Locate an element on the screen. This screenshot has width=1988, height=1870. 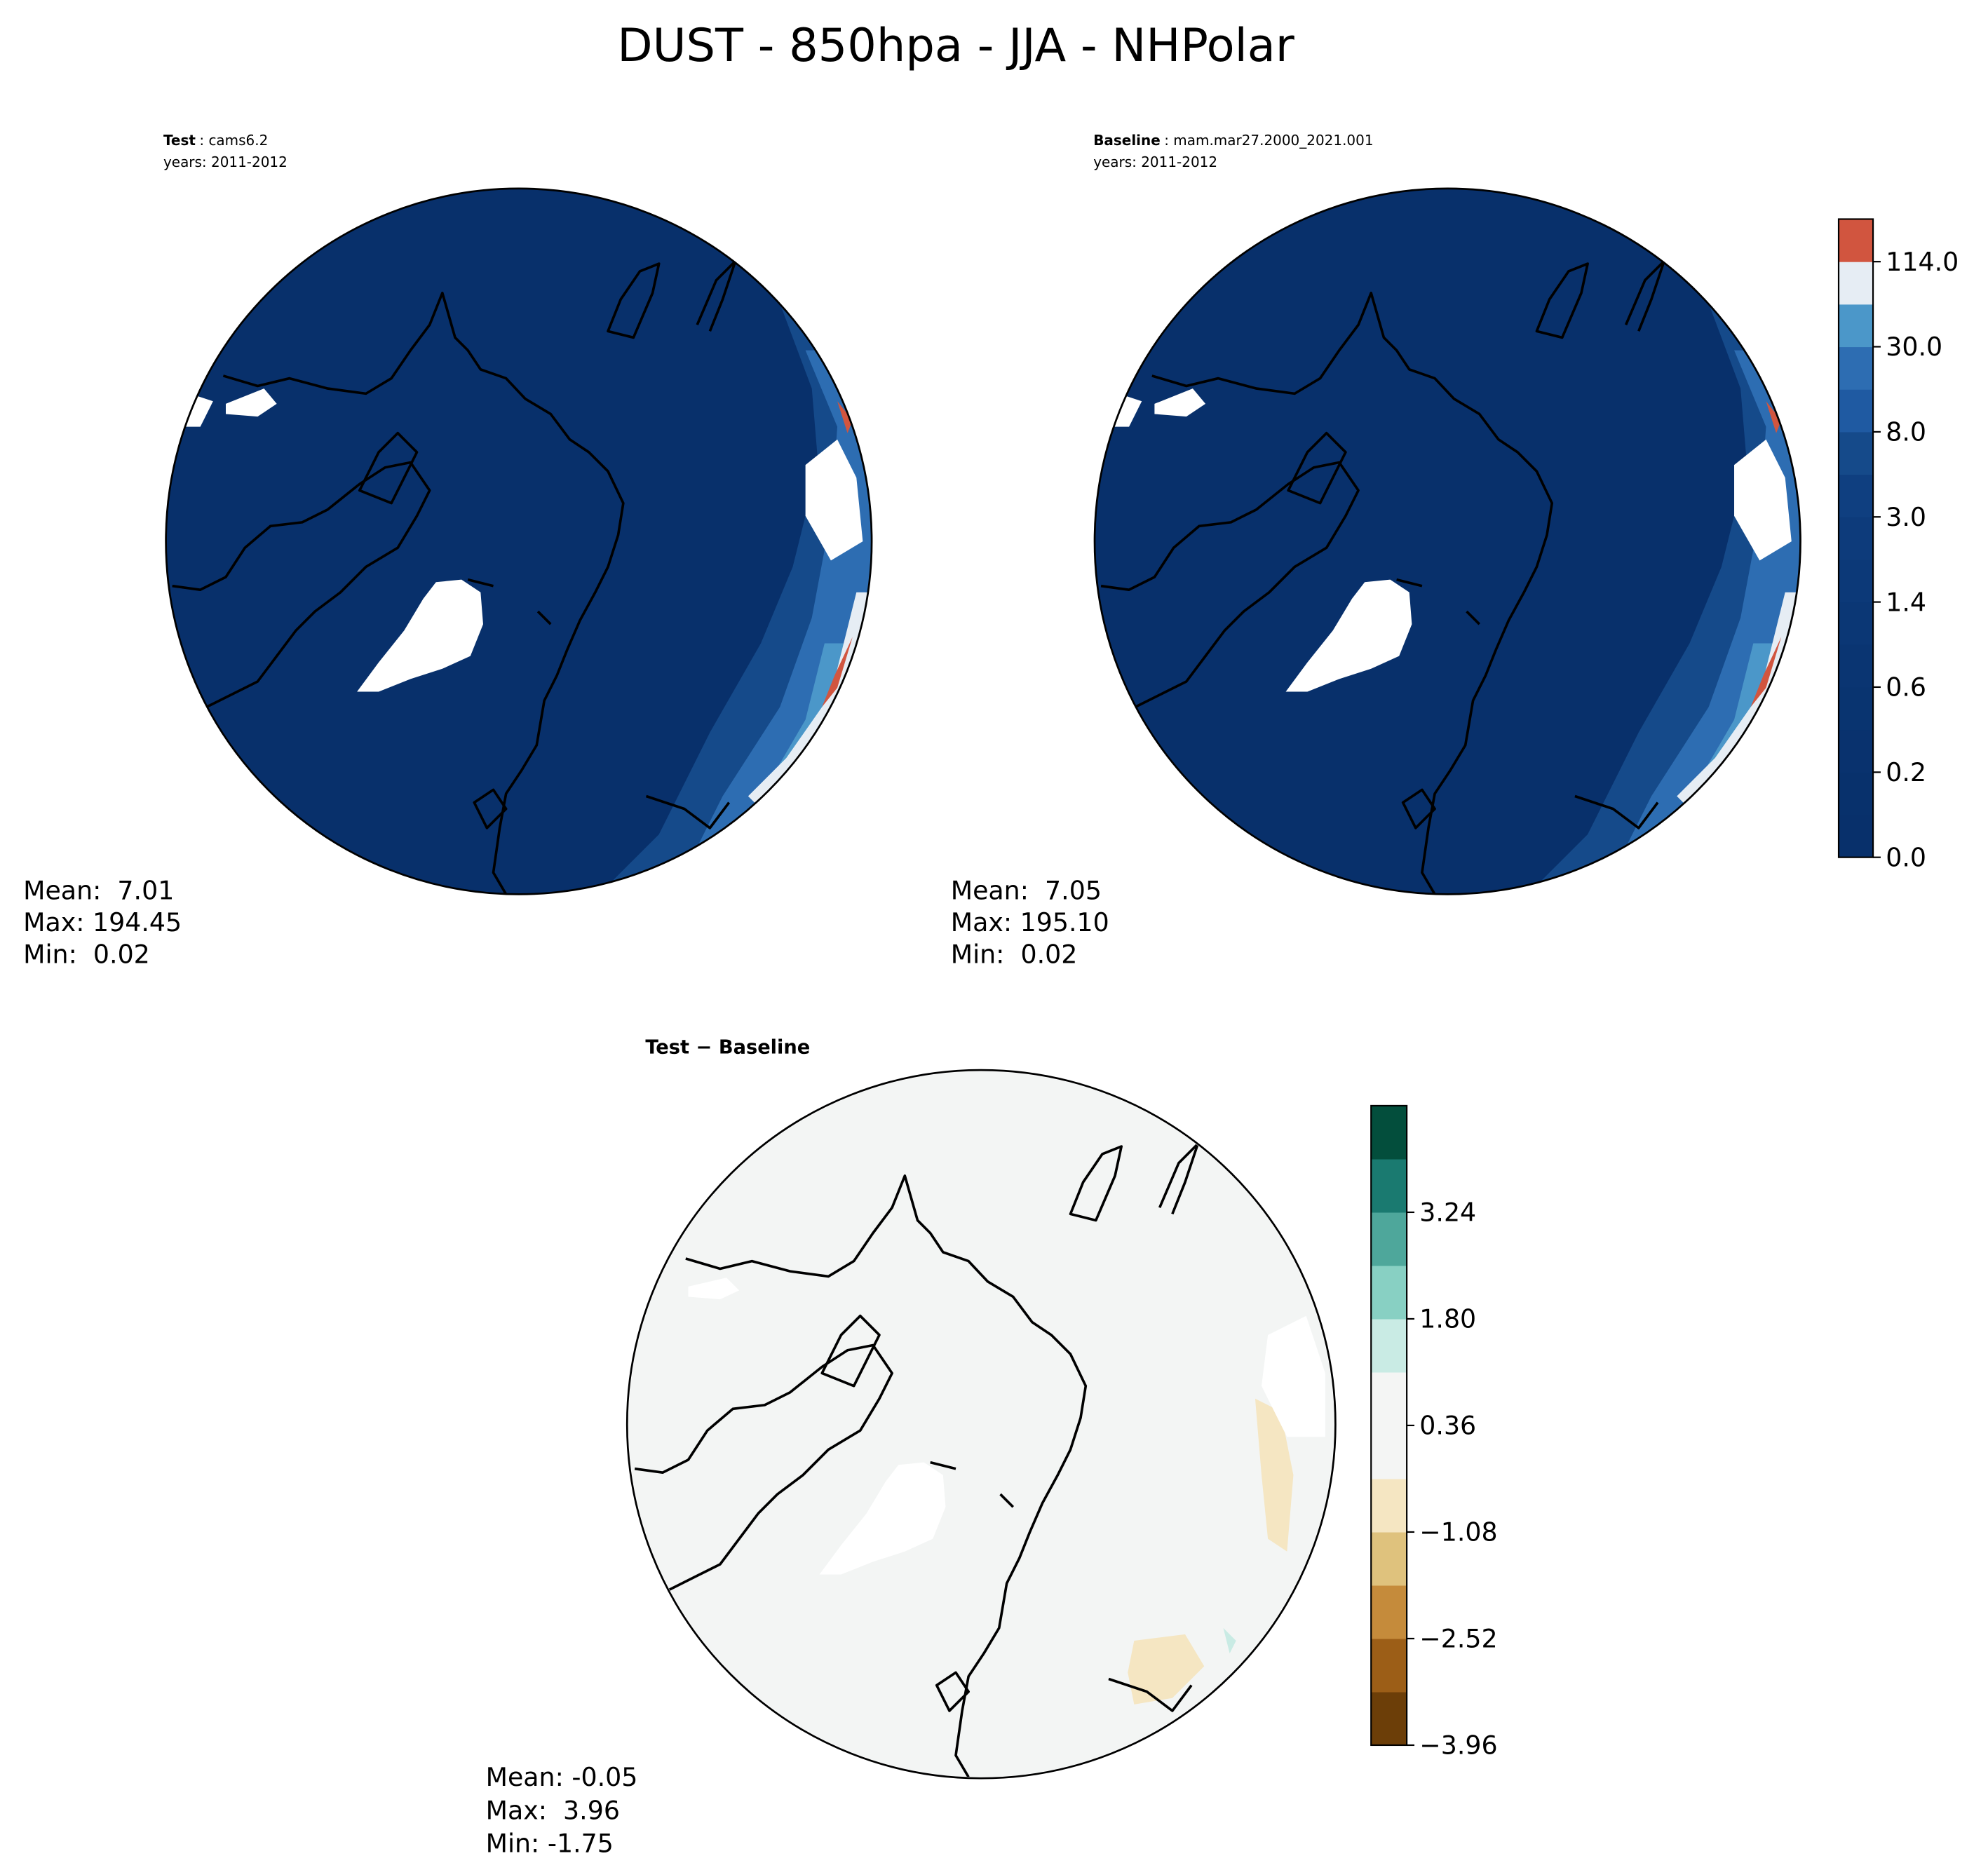
colorbar-tick-label: 8.0 is located at coordinates (1906, 432).